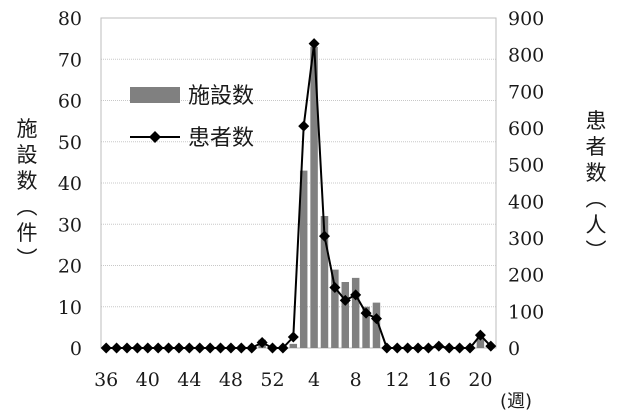 The height and width of the screenshot is (412, 617). I want to click on right-tick-label: 200, so click(526, 276).